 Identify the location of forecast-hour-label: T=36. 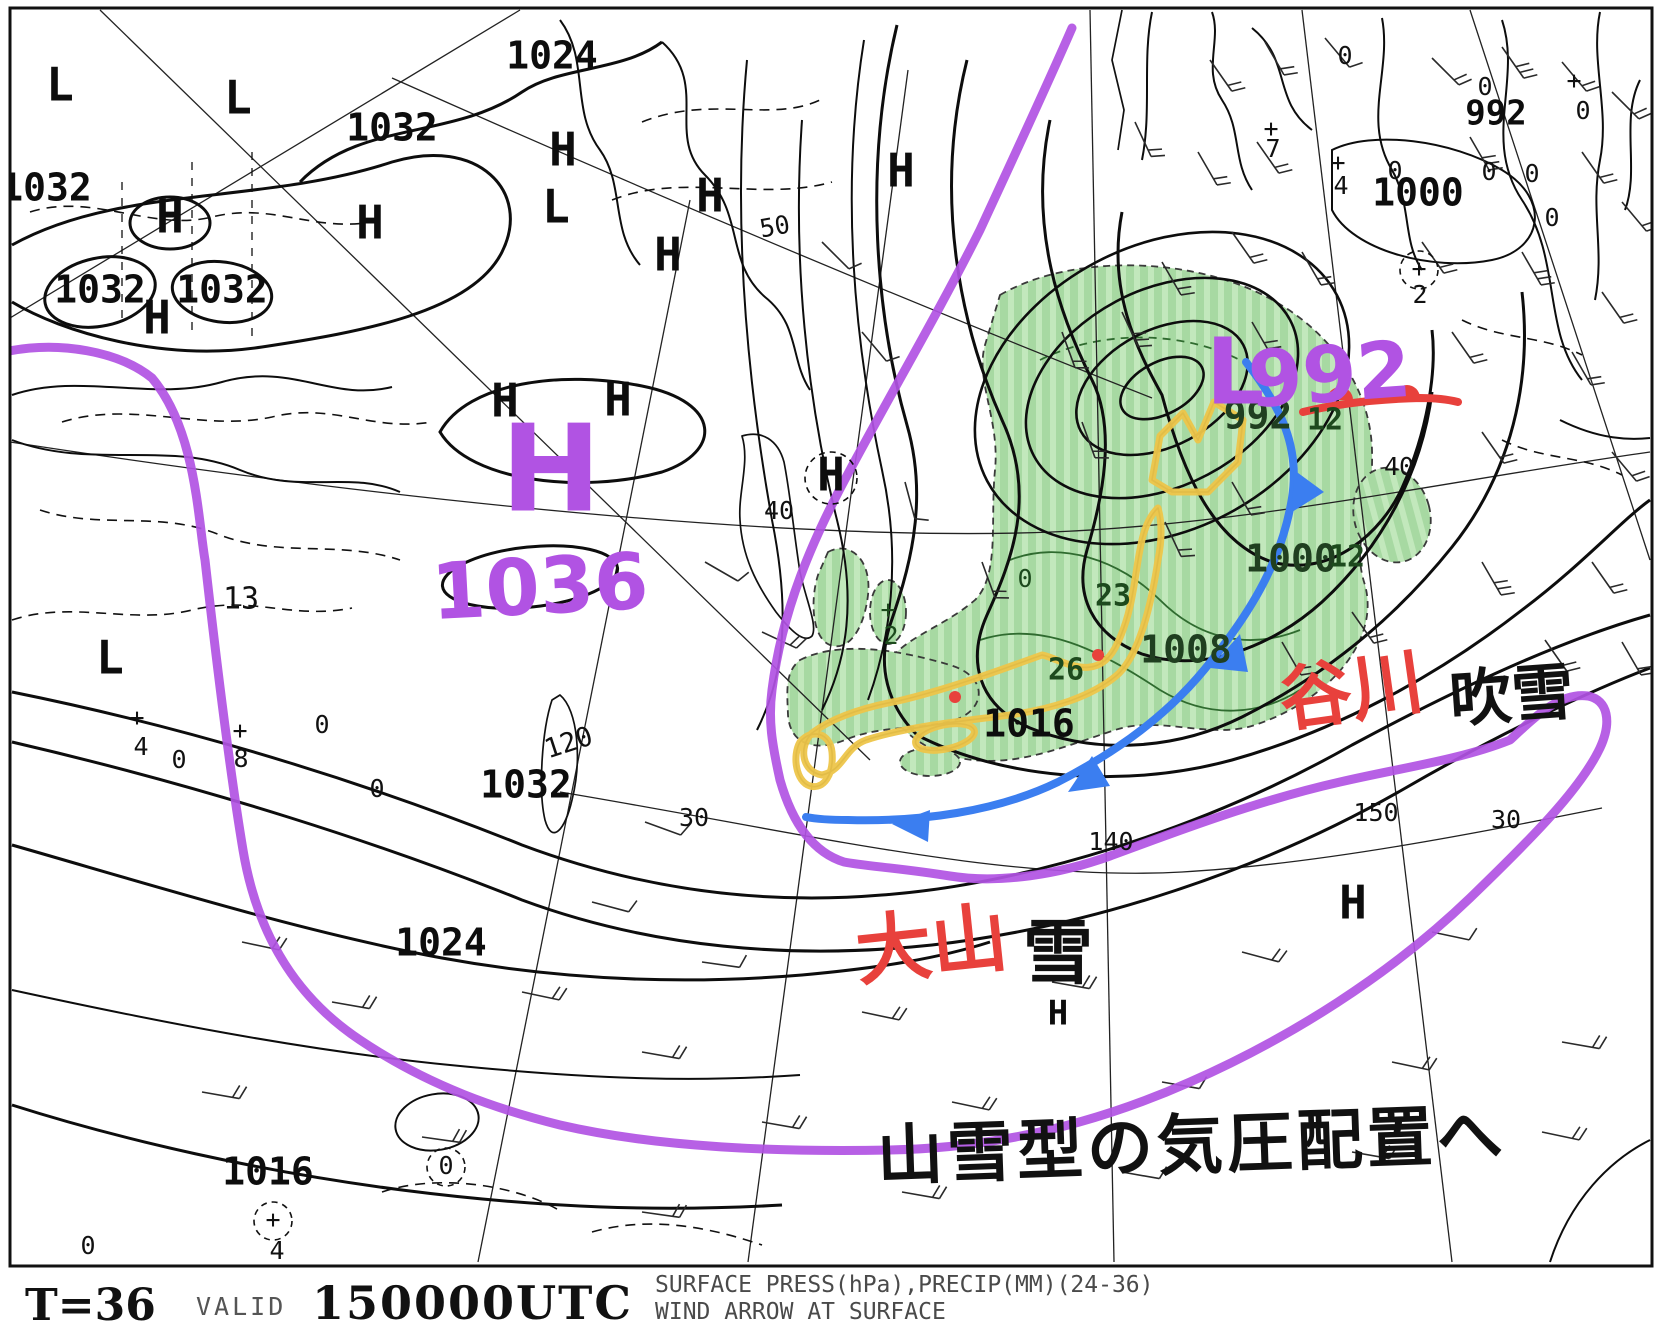
(90, 1305).